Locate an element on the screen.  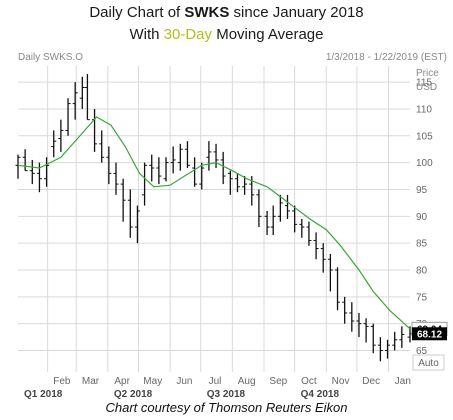
quarter-label: Q4 2018 is located at coordinates (320, 394).